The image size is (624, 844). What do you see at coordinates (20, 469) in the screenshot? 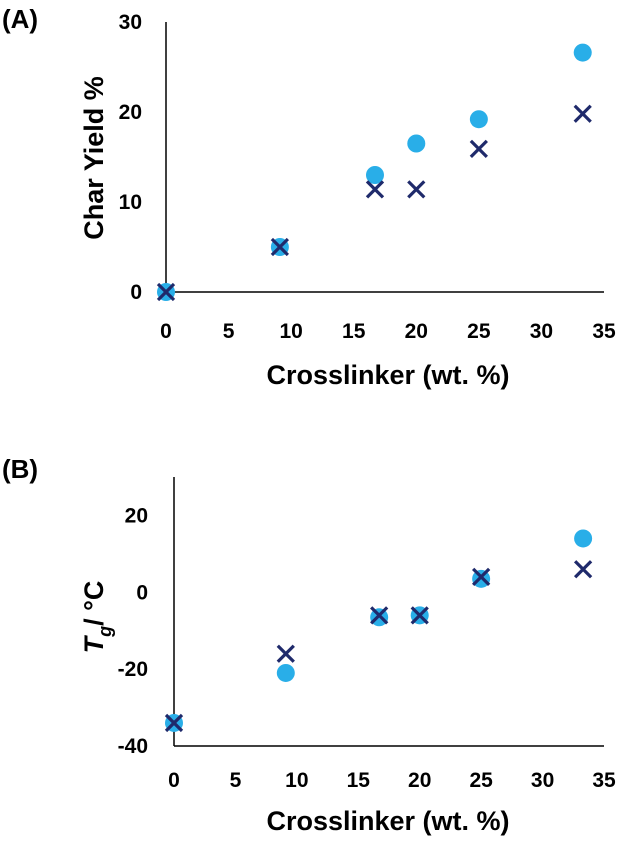
I see `panel-label-b: (B)` at bounding box center [20, 469].